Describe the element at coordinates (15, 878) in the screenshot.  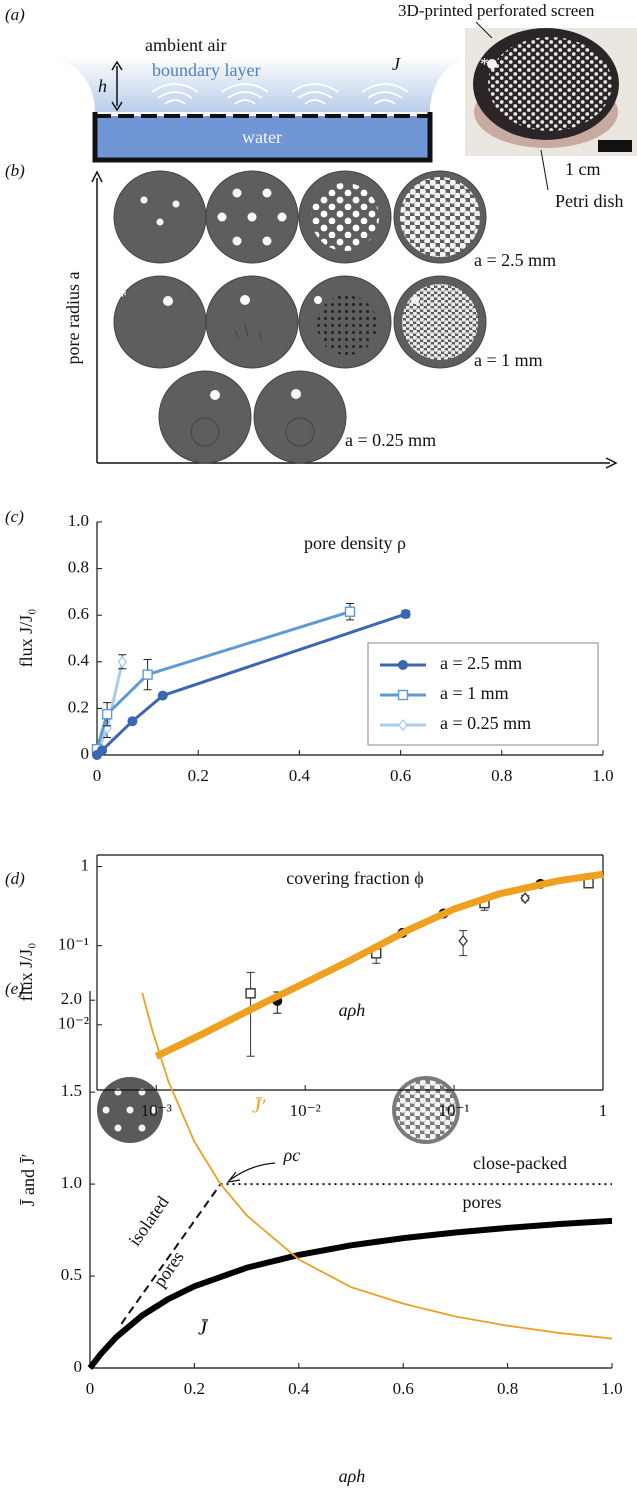
I see `panel-label: (d)` at that location.